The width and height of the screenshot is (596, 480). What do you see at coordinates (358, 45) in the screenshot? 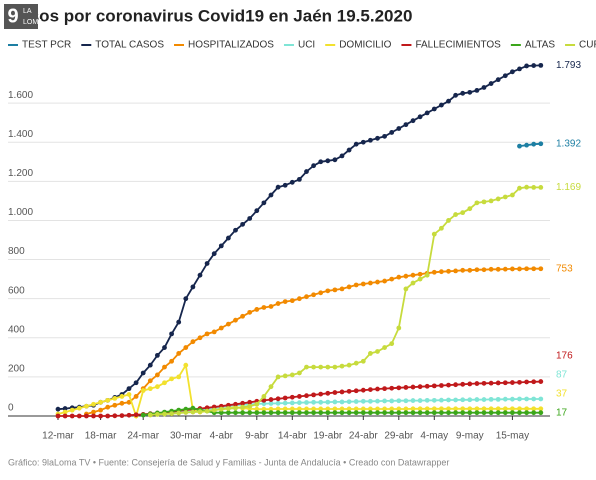
I see `legend-item: DOMICILIO` at bounding box center [358, 45].